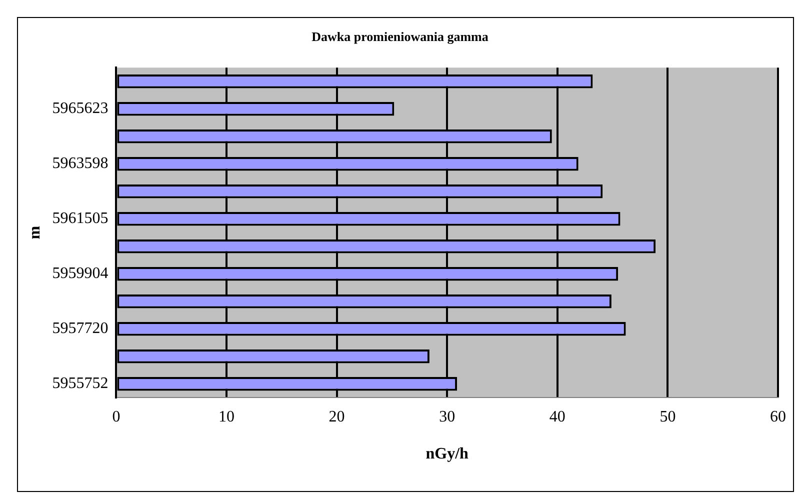 Image resolution: width=812 pixels, height=498 pixels. Describe the element at coordinates (116, 417) in the screenshot. I see `x-tick-label: 0` at that location.